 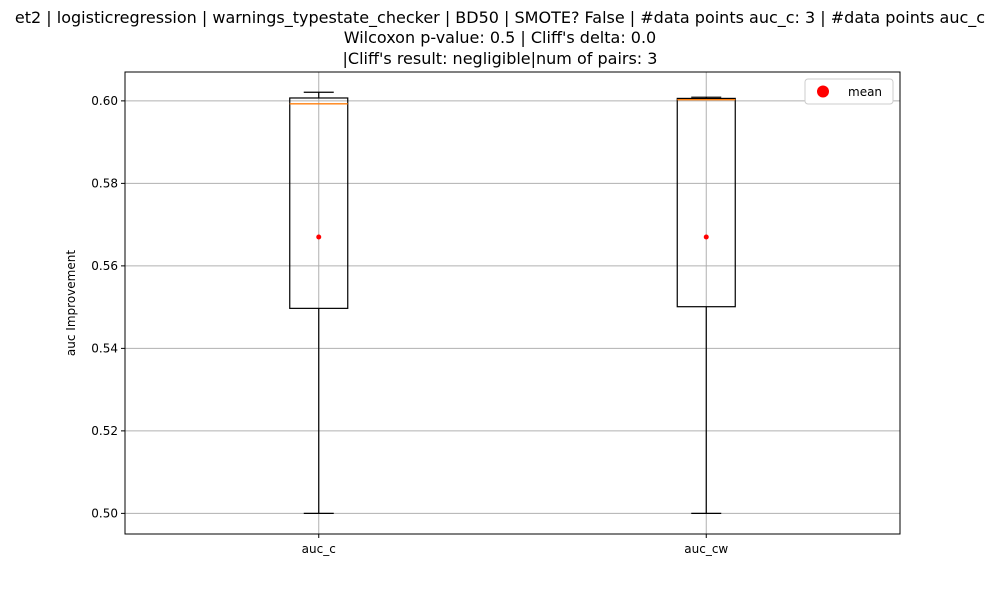 What do you see at coordinates (108, 307) in the screenshot?
I see `y-axis-ticks: 0.50 0.52 0.54 0.56 0.58 0.60` at bounding box center [108, 307].